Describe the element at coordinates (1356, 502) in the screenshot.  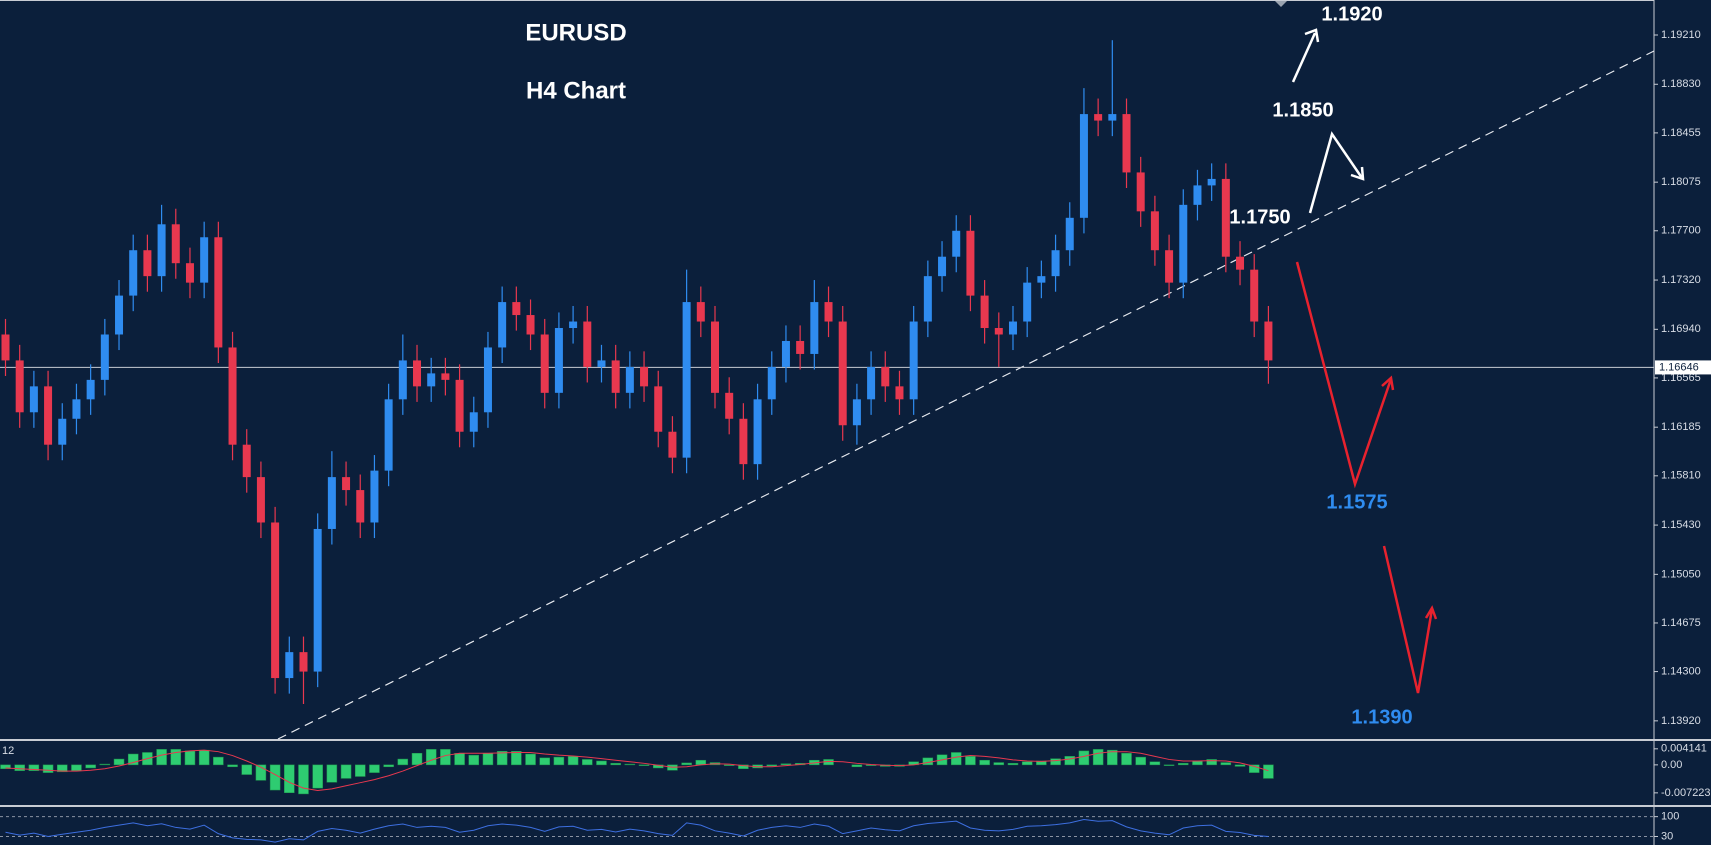
I see `level-annotation: 1.1575` at that location.